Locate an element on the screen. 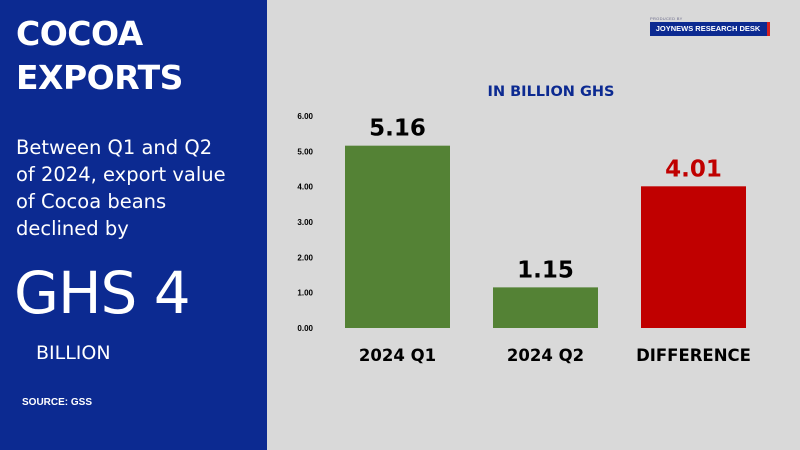  y-tick-label: 6.00 is located at coordinates (305, 116).